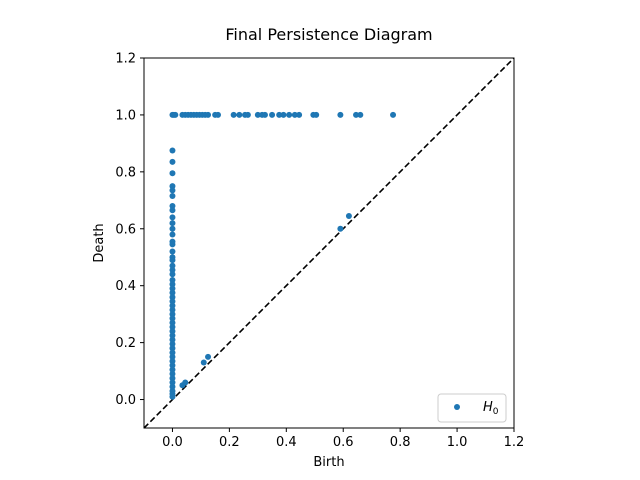  I want to click on y-tick-label: 0.4, so click(125, 286).